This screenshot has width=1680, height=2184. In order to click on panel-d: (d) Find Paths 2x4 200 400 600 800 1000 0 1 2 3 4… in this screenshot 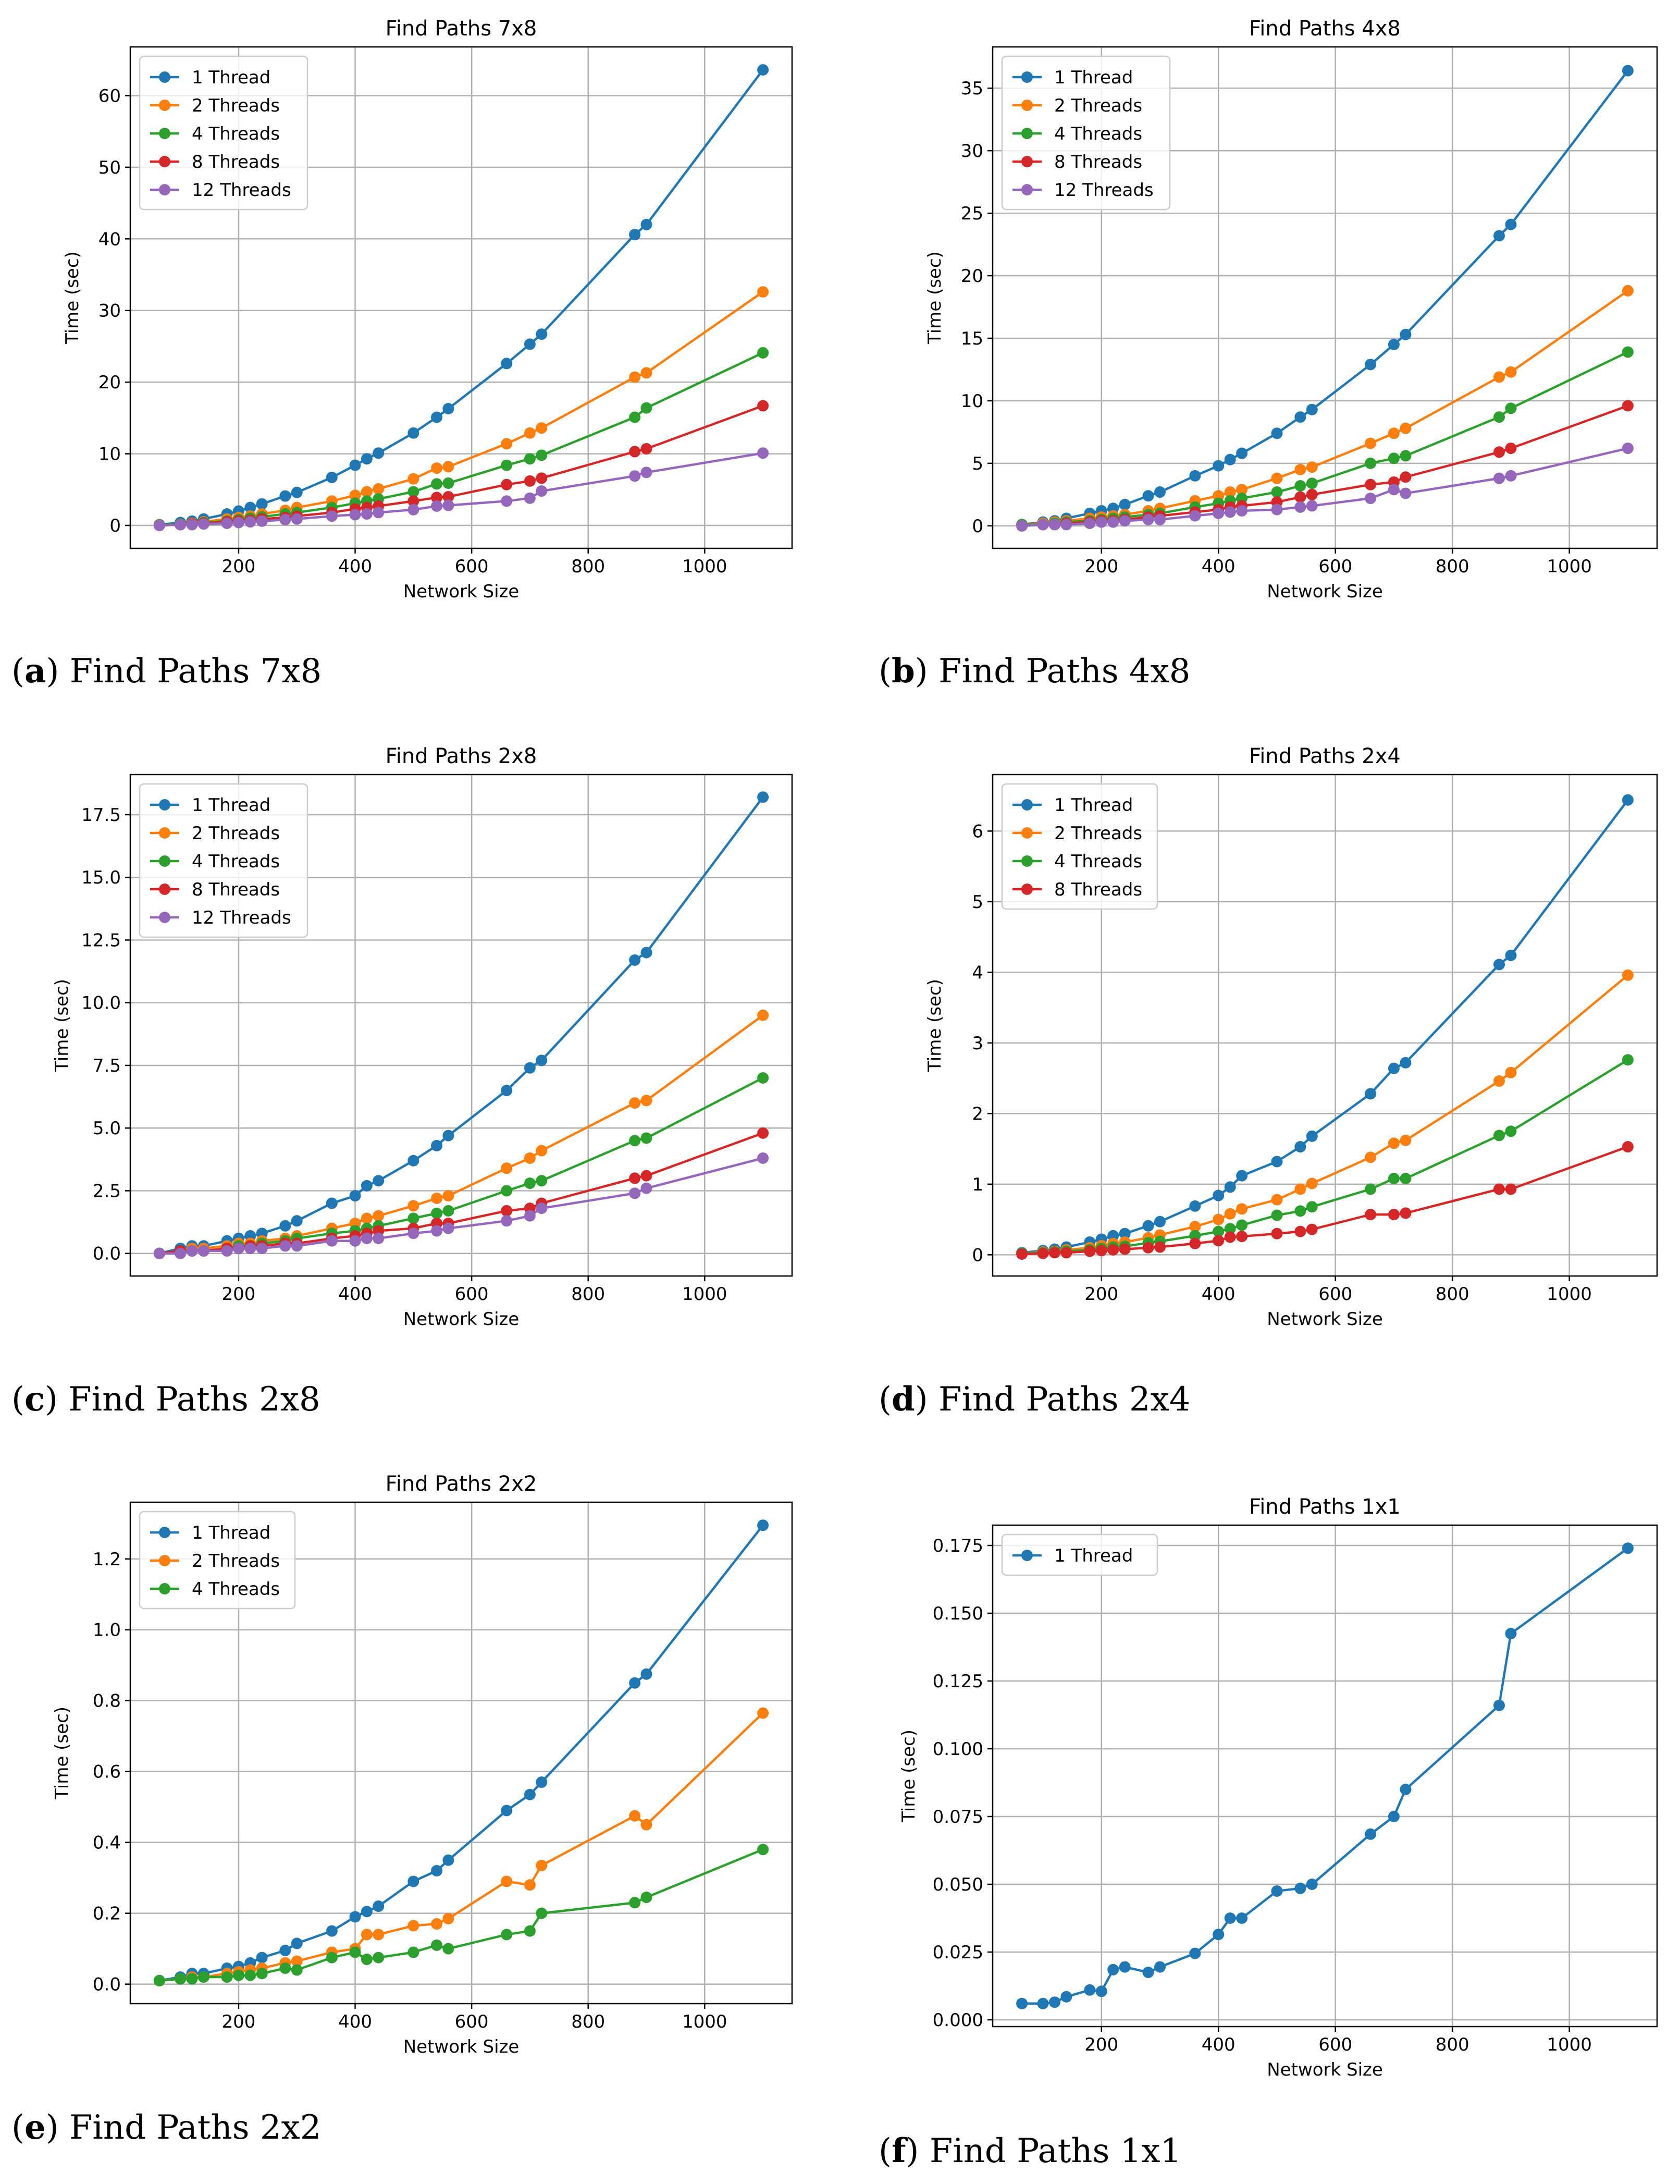, I will do `click(1268, 1082)`.